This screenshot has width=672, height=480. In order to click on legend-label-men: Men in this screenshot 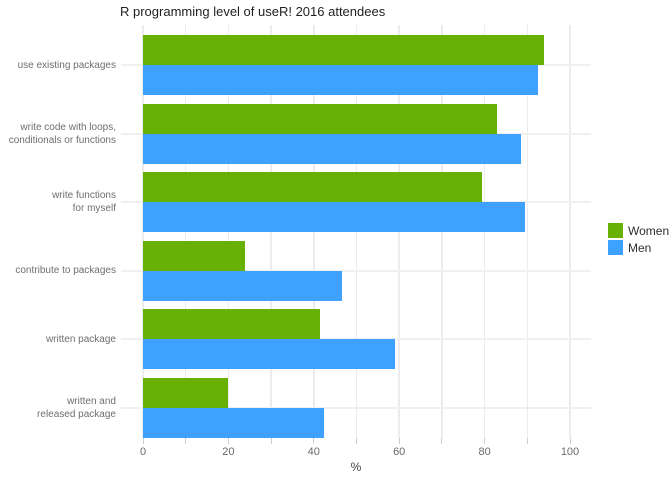, I will do `click(640, 247)`.